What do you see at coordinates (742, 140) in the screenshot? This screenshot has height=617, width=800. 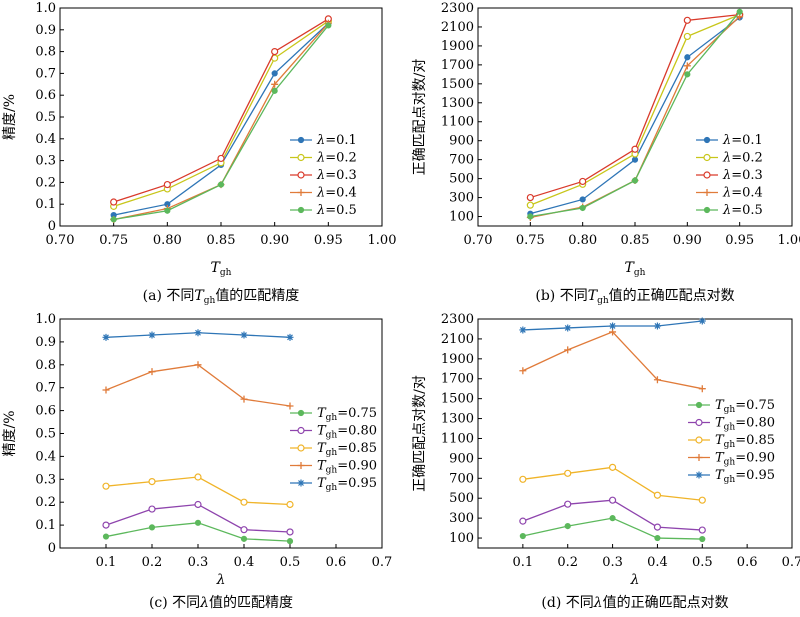 I see `legend-entry: λ=0.1` at bounding box center [742, 140].